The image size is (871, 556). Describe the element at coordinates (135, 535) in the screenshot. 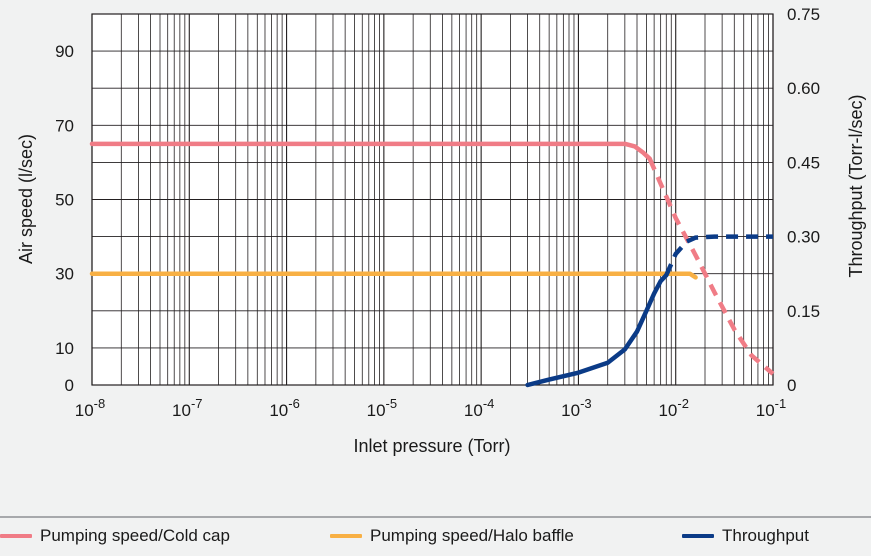

I see `legend-label-cold-cap: Pumping speed/Cold cap` at that location.